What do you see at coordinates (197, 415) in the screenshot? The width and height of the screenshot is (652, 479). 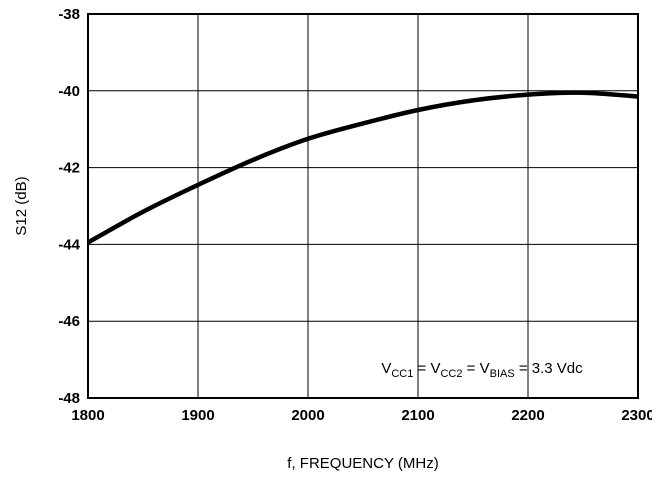 I see `x-tick-label: 1900` at bounding box center [197, 415].